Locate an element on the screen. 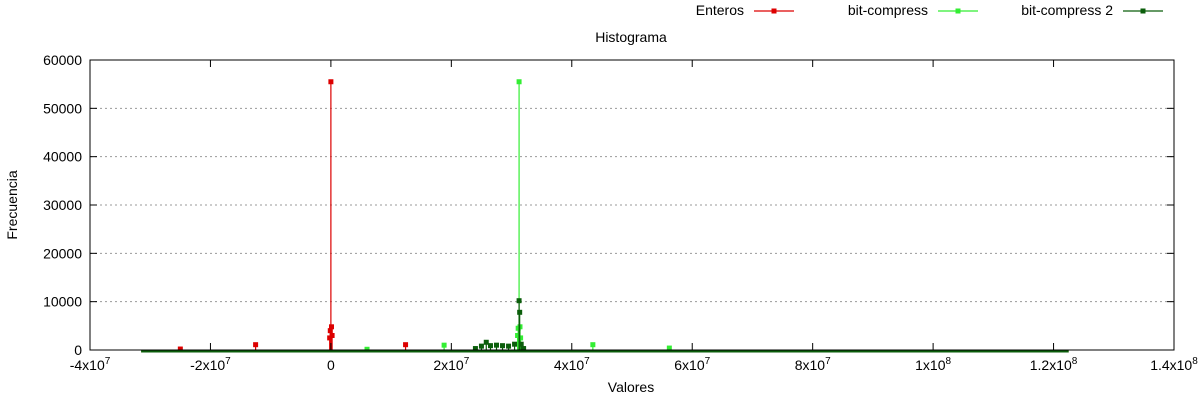 This screenshot has height=400, width=1200. x-tick-label-mantissa: -4x10 is located at coordinates (87, 365).